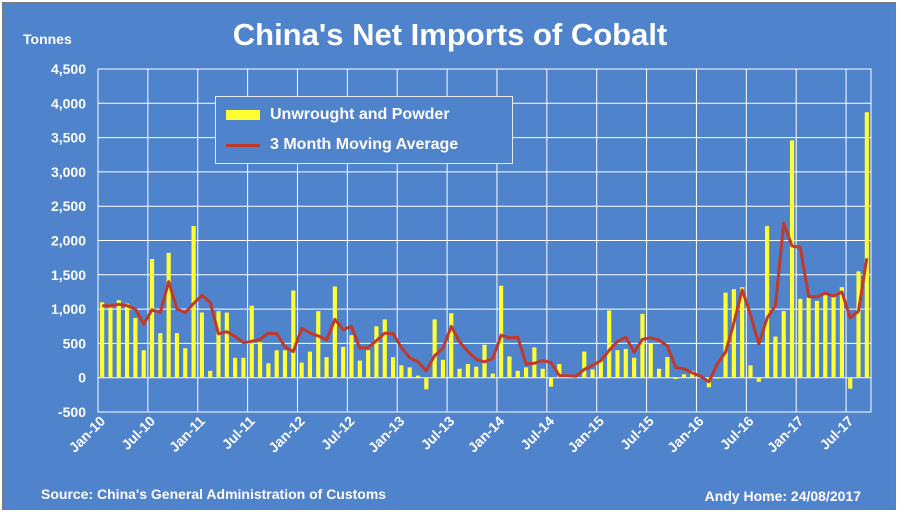  What do you see at coordinates (486, 434) in the screenshot?
I see `x-tick-label: Jan-14` at bounding box center [486, 434].